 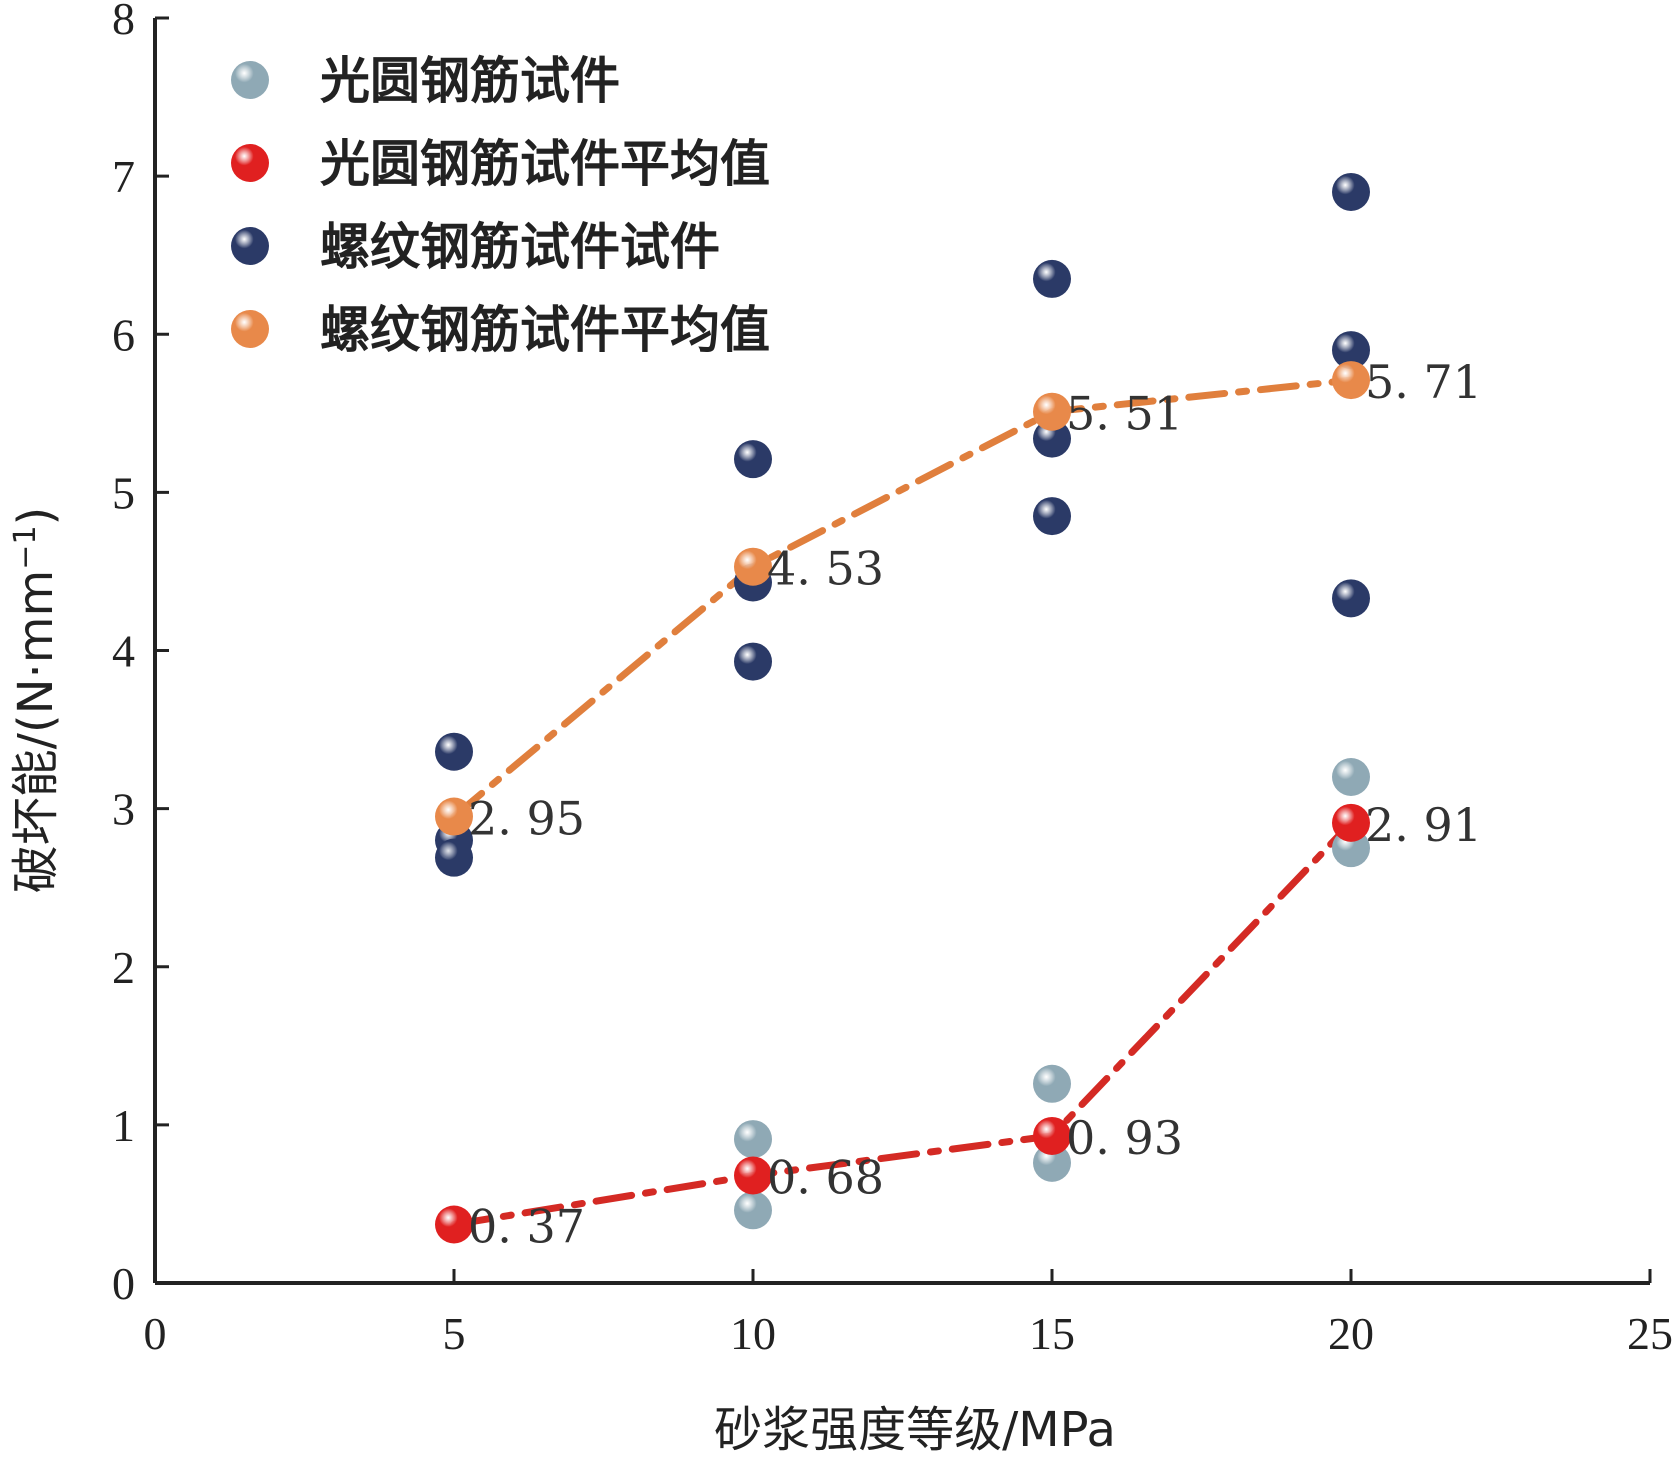 What do you see at coordinates (1124, 1138) in the screenshot?
I see `data-label-1-2: 0. 93` at bounding box center [1124, 1138].